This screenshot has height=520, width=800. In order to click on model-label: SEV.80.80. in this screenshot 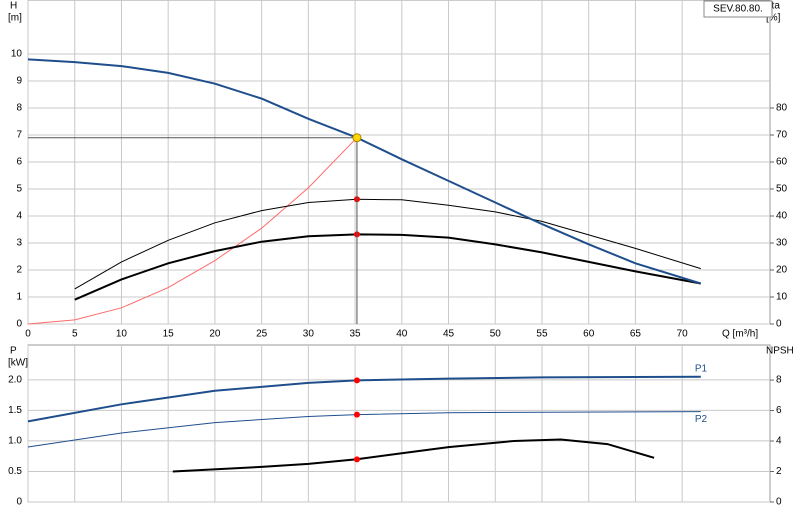, I will do `click(738, 9)`.